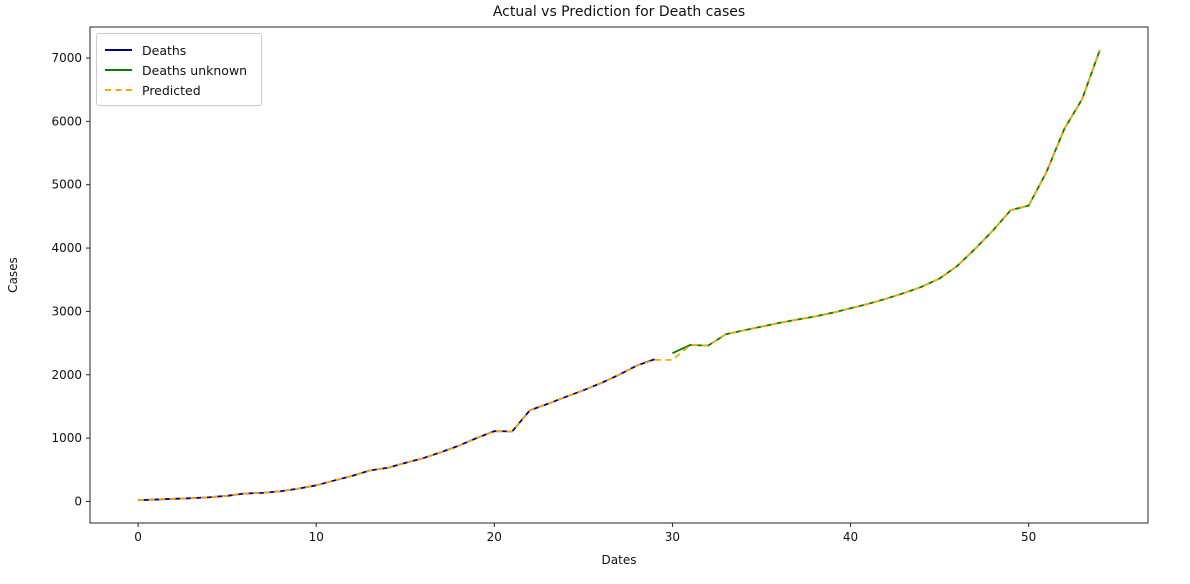 Image resolution: width=1190 pixels, height=584 pixels. What do you see at coordinates (66, 438) in the screenshot?
I see `y-tick-label: 1000` at bounding box center [66, 438].